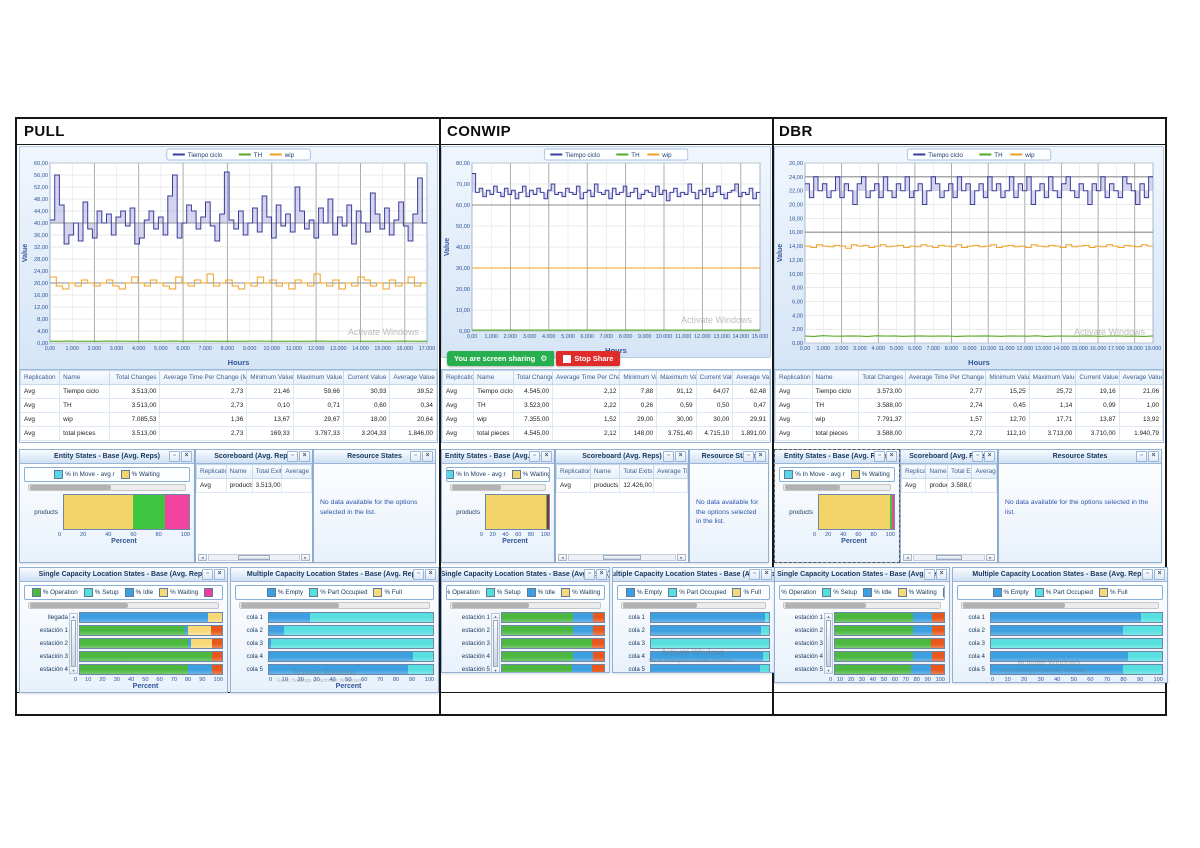 The width and height of the screenshot is (1200, 848). I want to click on entity-dbr-legend-scrollbar, so click(837, 487).